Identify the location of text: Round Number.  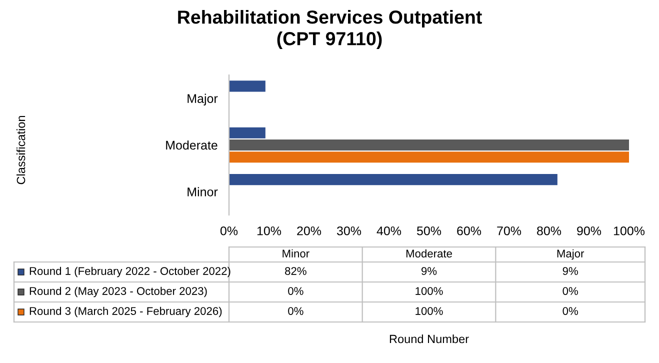
(429, 339).